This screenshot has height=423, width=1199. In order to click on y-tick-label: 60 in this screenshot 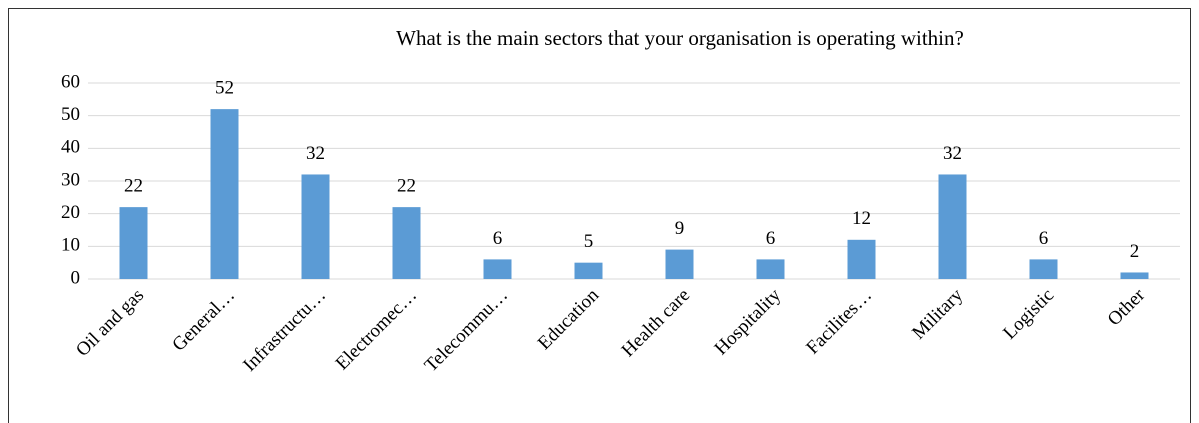, I will do `click(70, 81)`.